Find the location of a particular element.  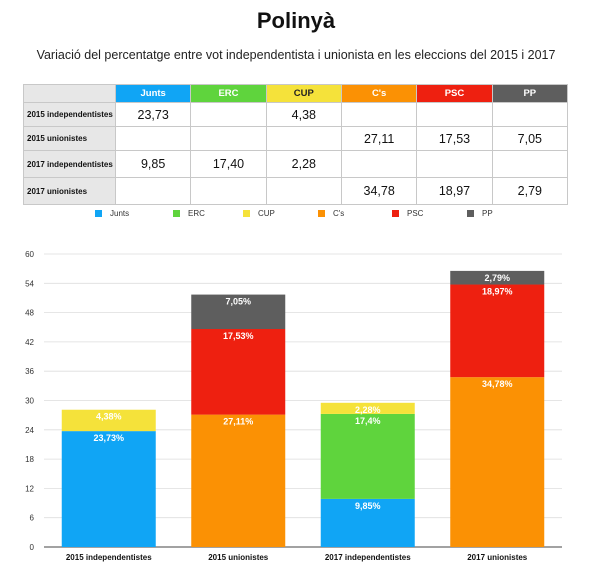

data-label: 9,85% is located at coordinates (368, 506).